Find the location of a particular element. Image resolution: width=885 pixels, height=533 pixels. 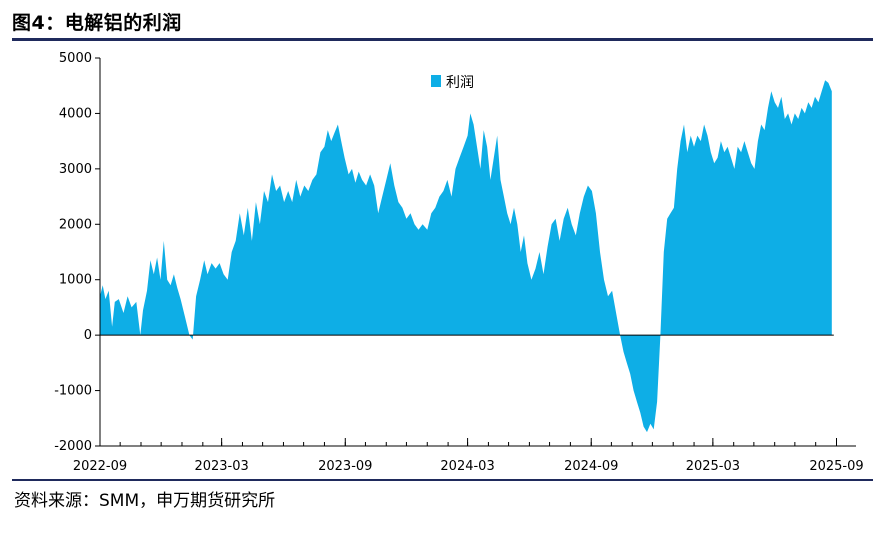

x-tick-label: 2024-09 is located at coordinates (591, 466).